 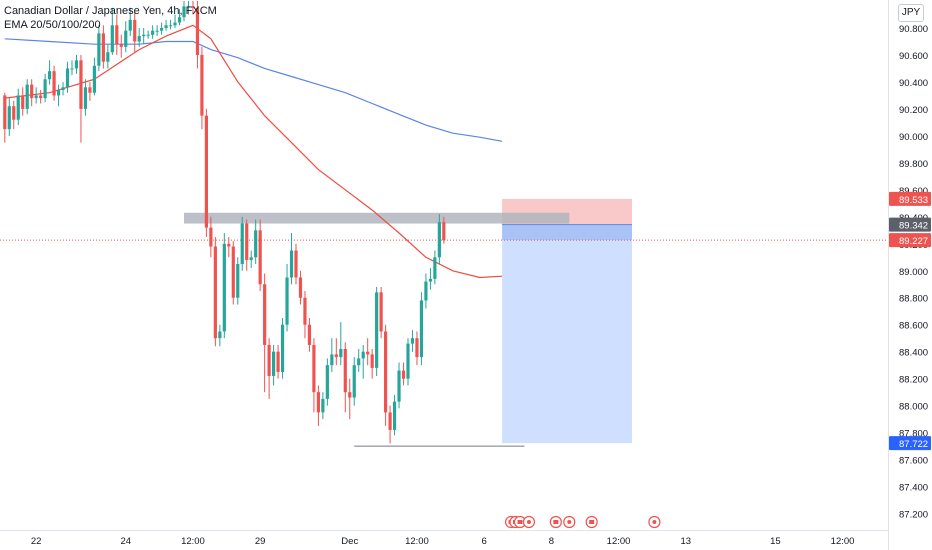 I want to click on price-tag-box, so click(x=910, y=240).